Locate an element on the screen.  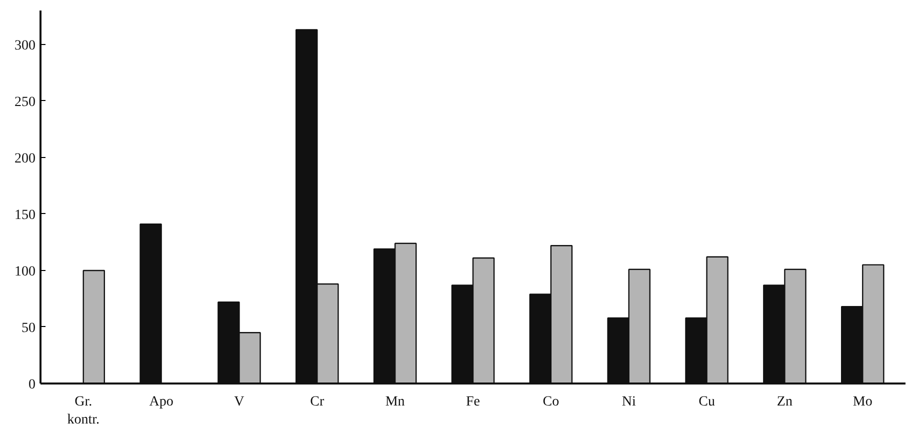
x-tick-label: Cu is located at coordinates (706, 402).